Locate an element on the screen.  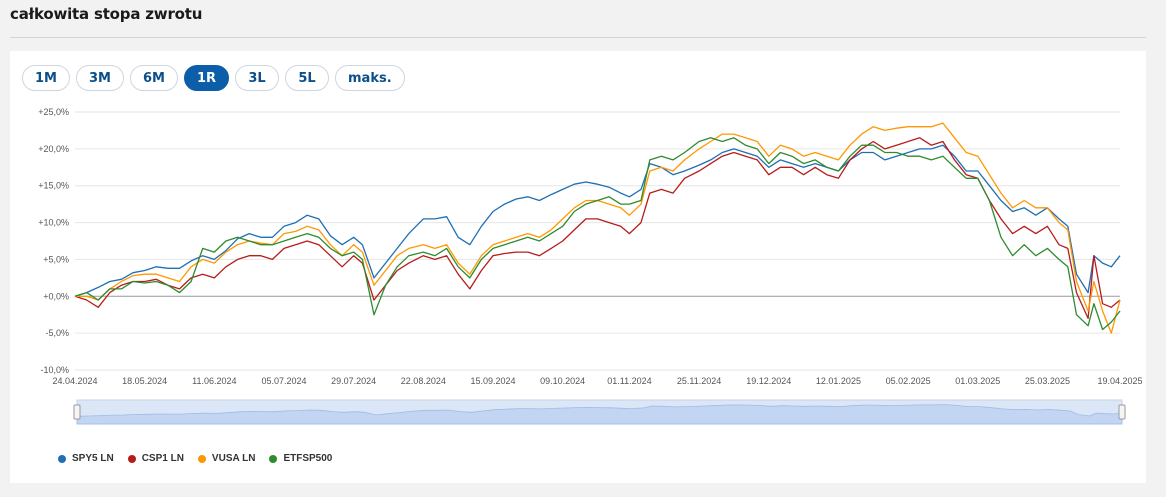
range-button-1m: 1M is located at coordinates (46, 78).